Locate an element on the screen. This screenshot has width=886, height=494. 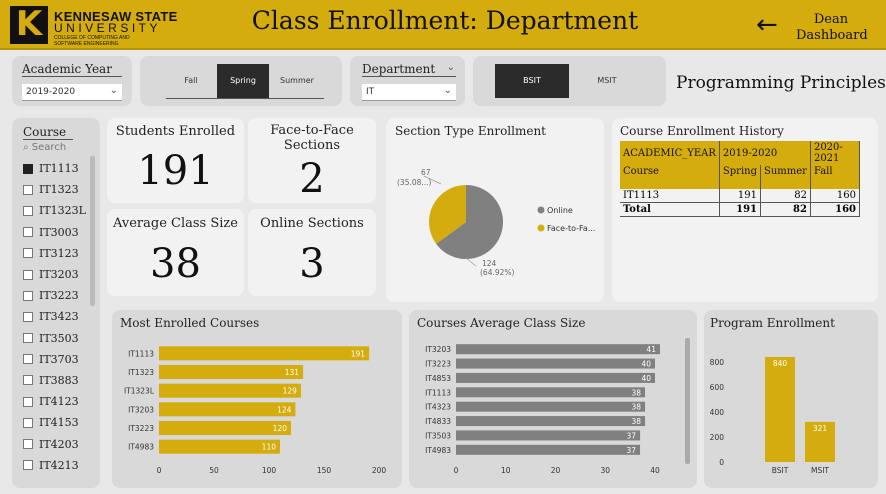
department-value: IT is located at coordinates (370, 92).